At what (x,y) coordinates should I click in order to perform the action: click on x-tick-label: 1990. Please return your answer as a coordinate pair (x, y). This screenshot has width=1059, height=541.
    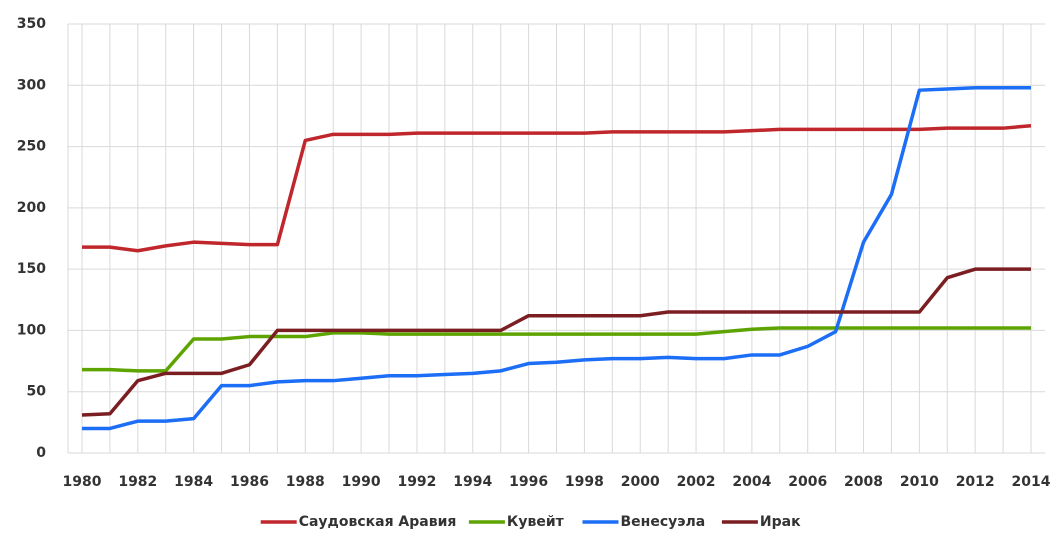
    Looking at the image, I should click on (361, 482).